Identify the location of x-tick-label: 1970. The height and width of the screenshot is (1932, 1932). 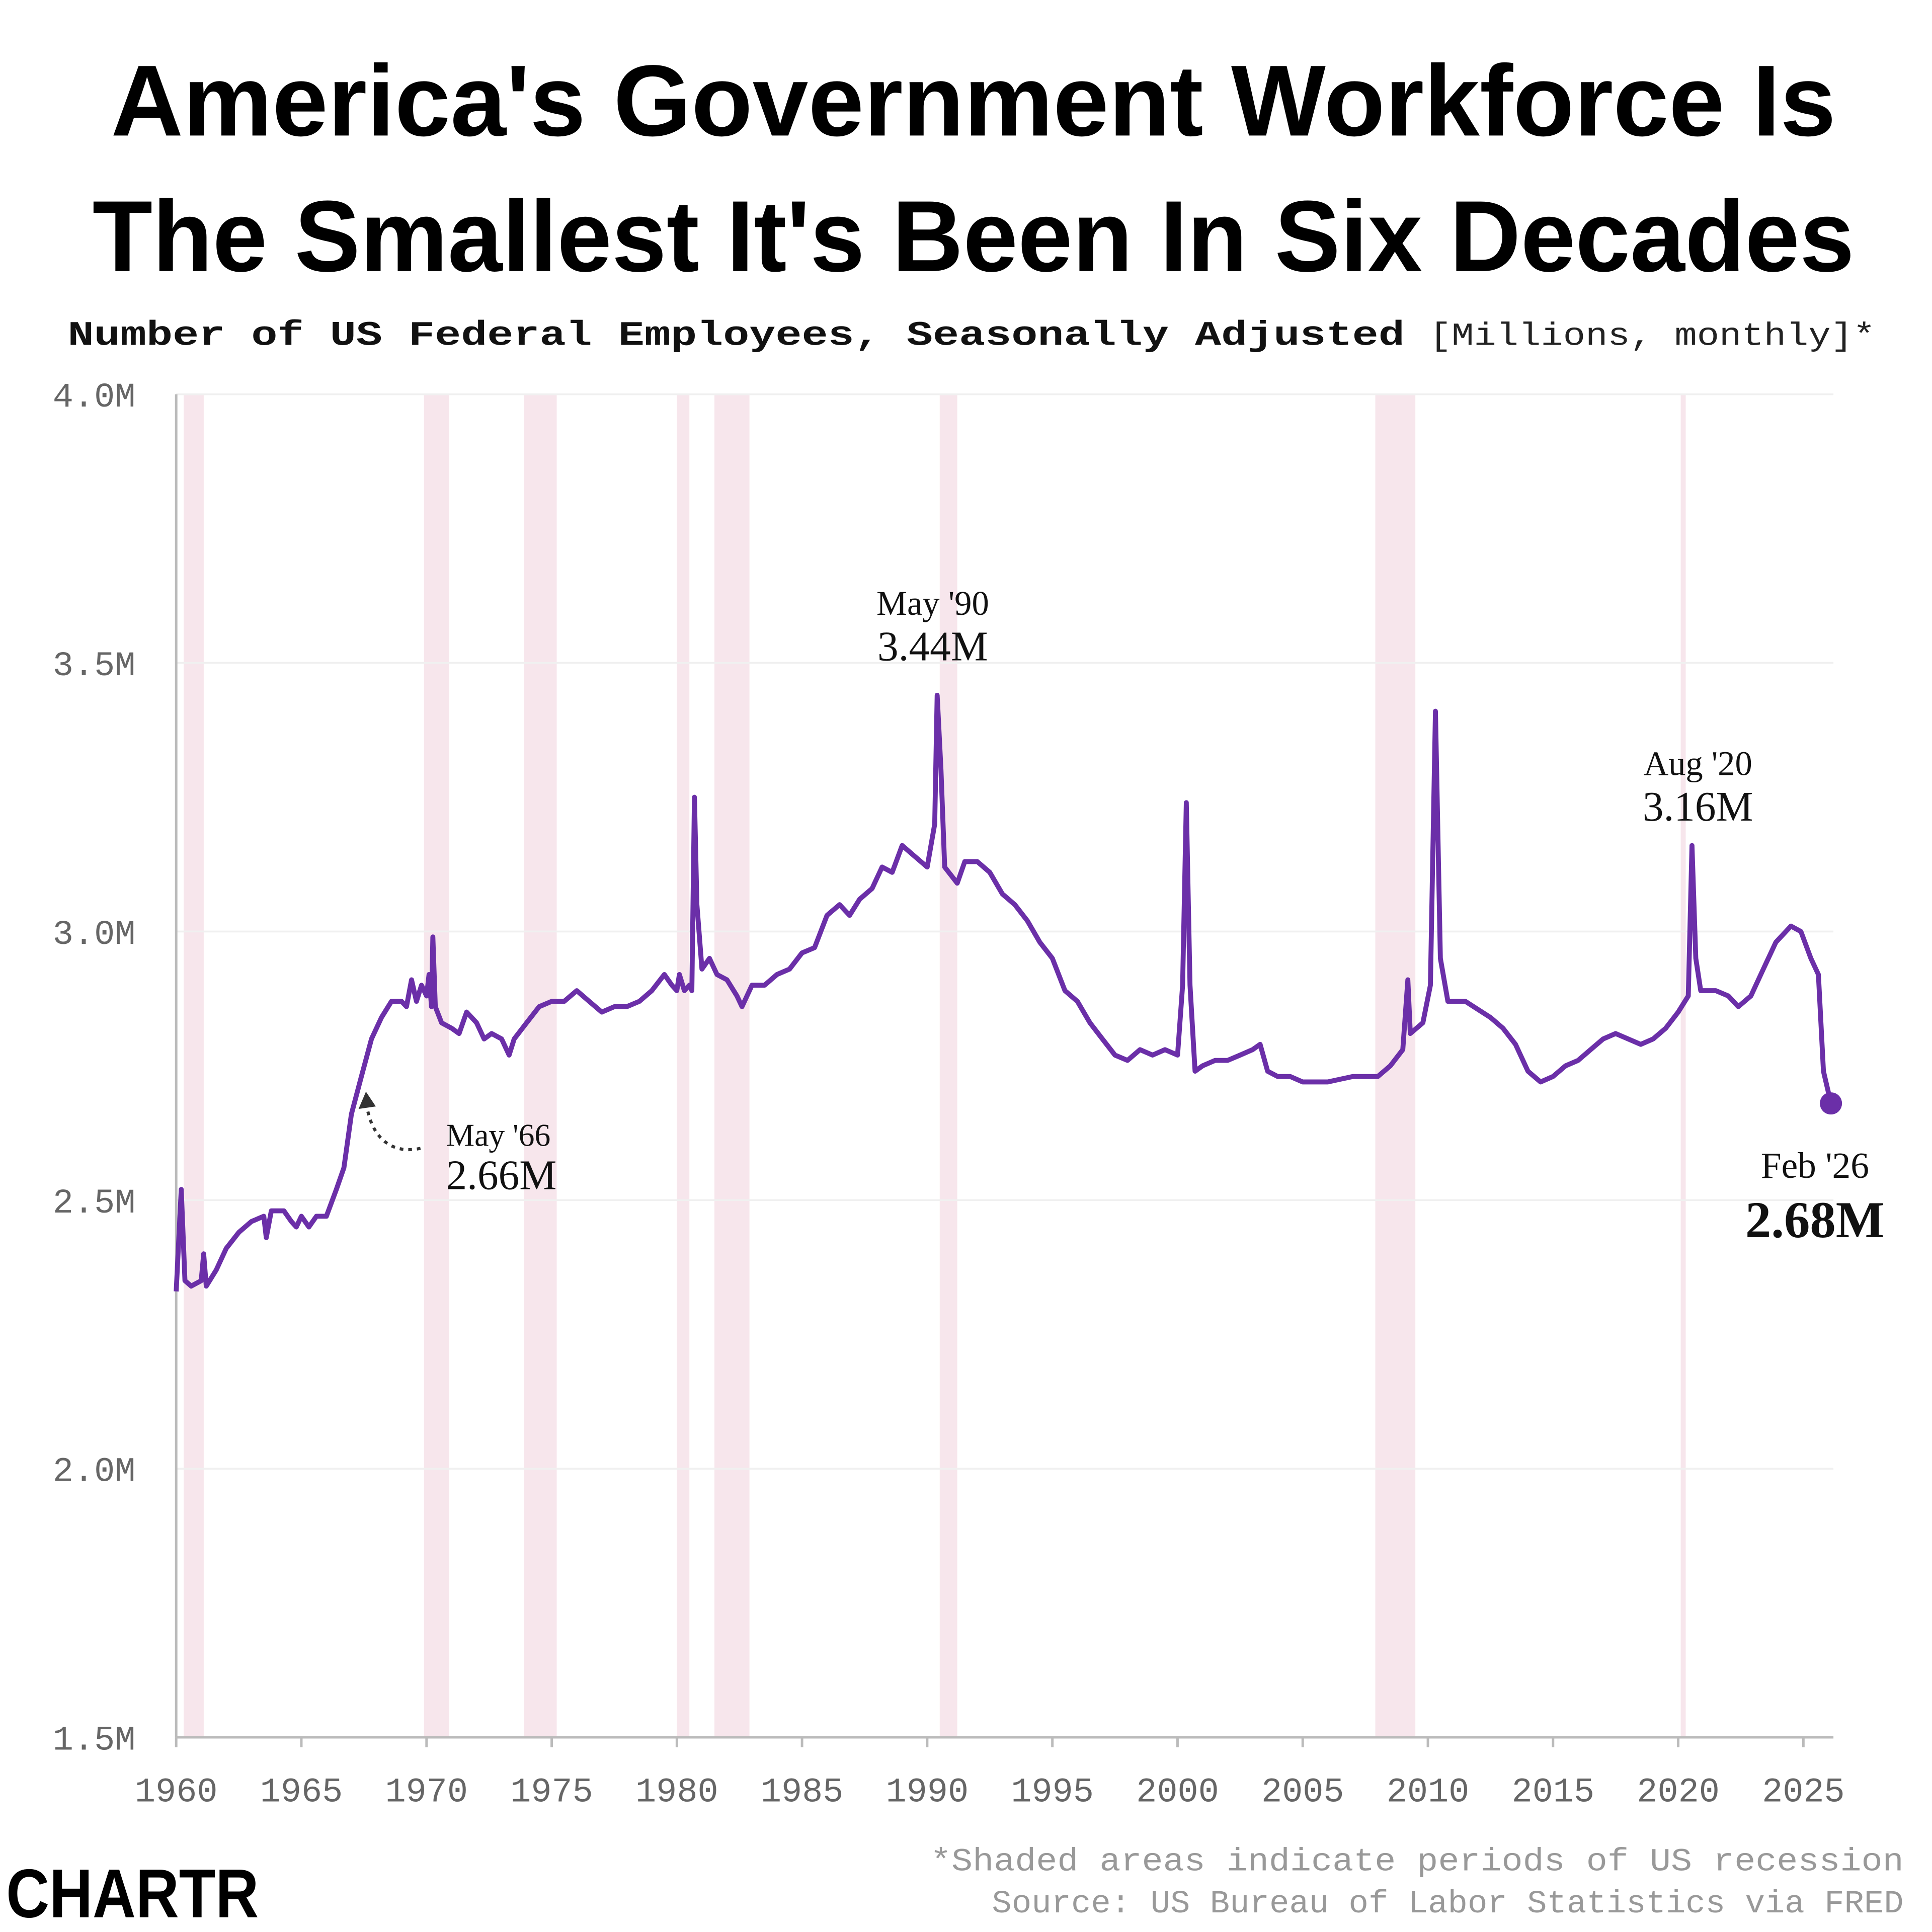
(427, 1793).